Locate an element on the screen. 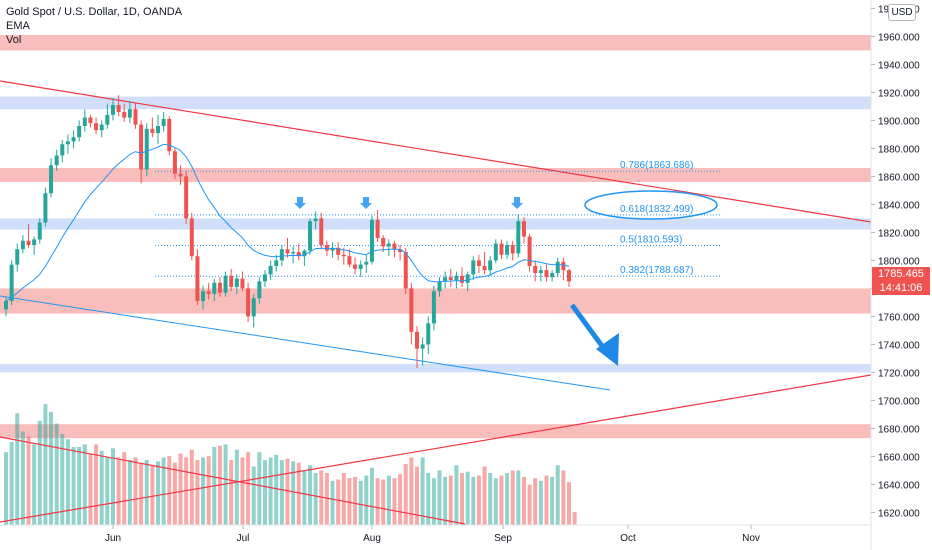  y-tick-label: 1960.000 is located at coordinates (899, 37).